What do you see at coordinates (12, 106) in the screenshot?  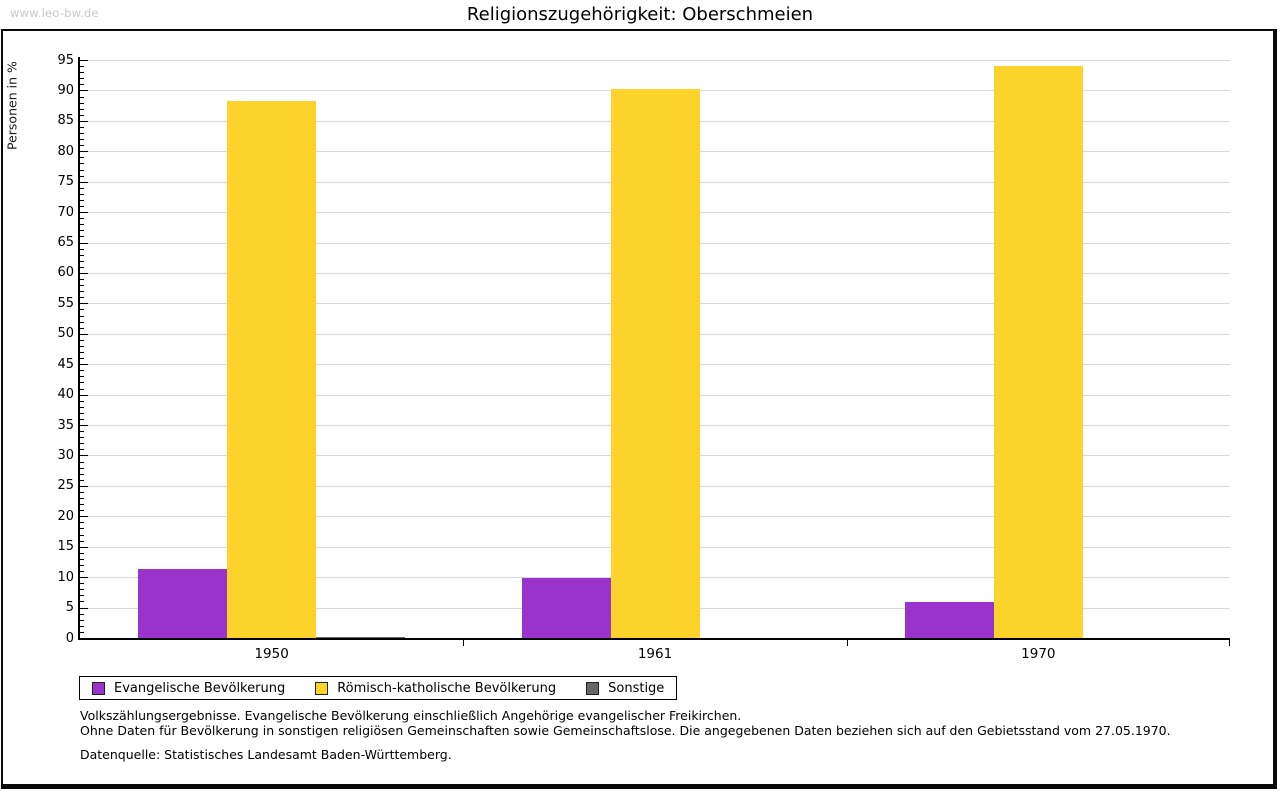 I see `y-axis-title: Personen in %` at bounding box center [12, 106].